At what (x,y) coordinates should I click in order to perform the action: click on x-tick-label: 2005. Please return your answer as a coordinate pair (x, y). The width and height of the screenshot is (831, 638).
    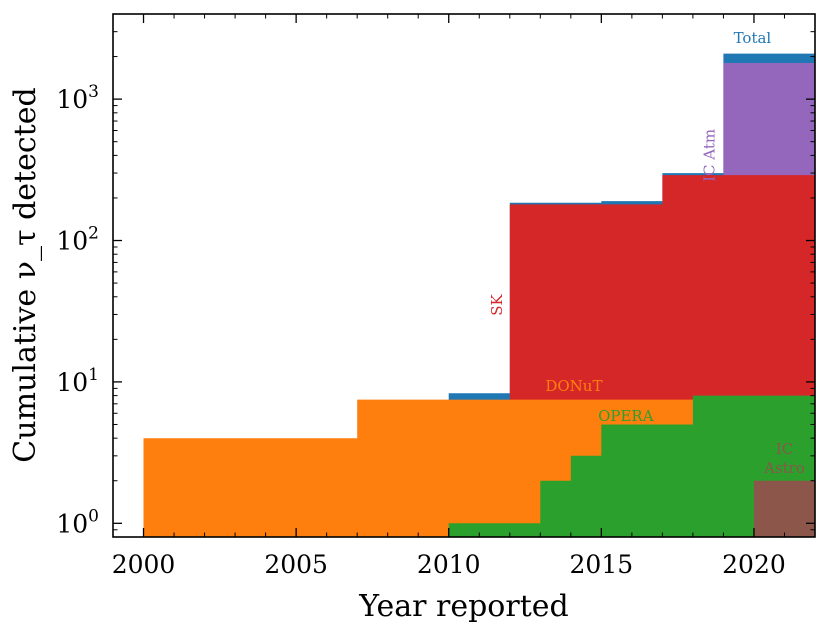
    Looking at the image, I should click on (296, 564).